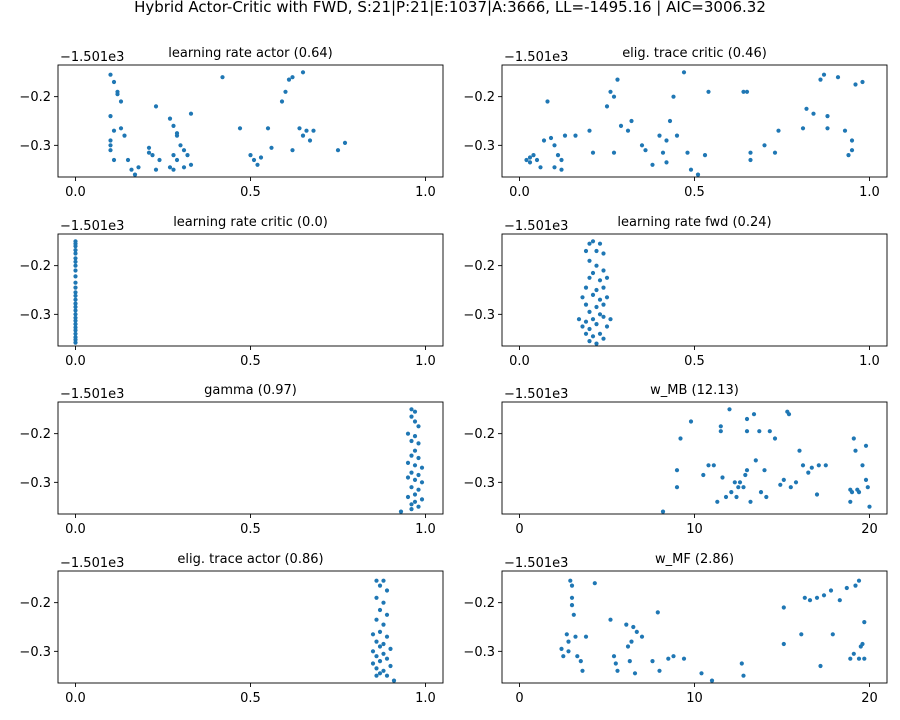 This screenshot has height=720, width=900. What do you see at coordinates (35, 483) in the screenshot?
I see `y-tick-label: −0.3` at bounding box center [35, 483].